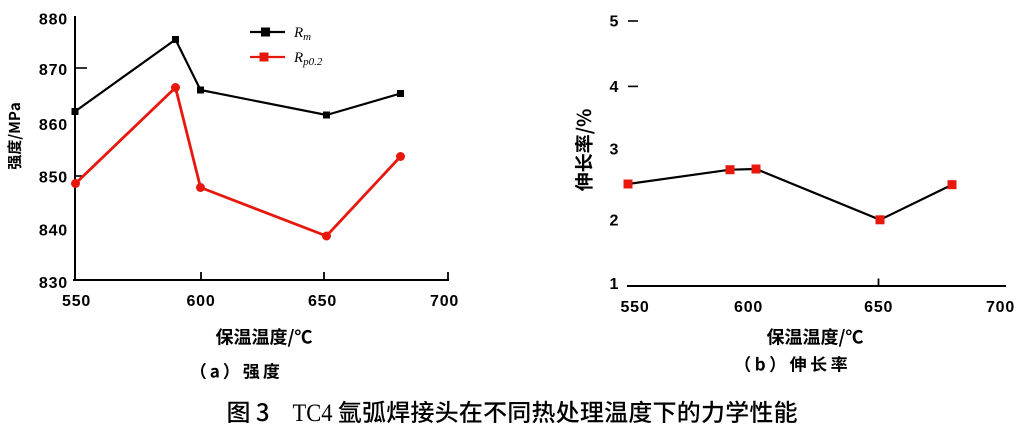  Describe the element at coordinates (614, 22) in the screenshot. I see `svg-text: 5` at that location.